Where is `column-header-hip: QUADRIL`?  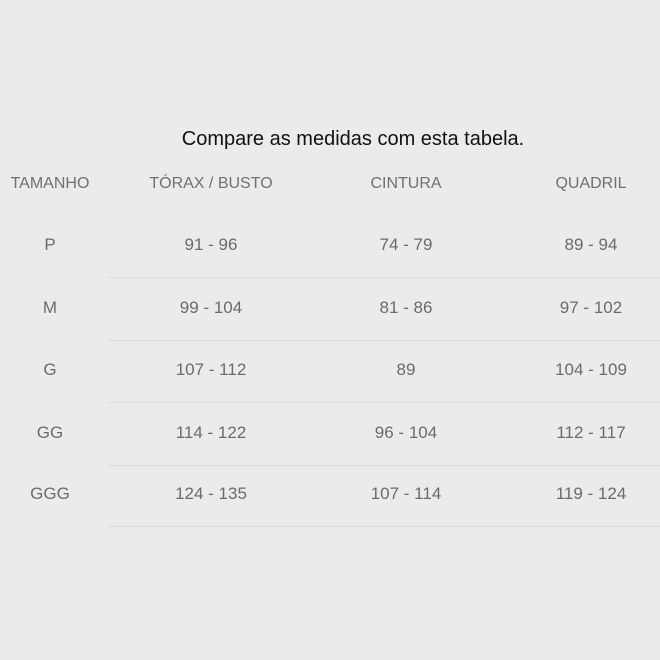
column-header-hip: QUADRIL is located at coordinates (591, 183).